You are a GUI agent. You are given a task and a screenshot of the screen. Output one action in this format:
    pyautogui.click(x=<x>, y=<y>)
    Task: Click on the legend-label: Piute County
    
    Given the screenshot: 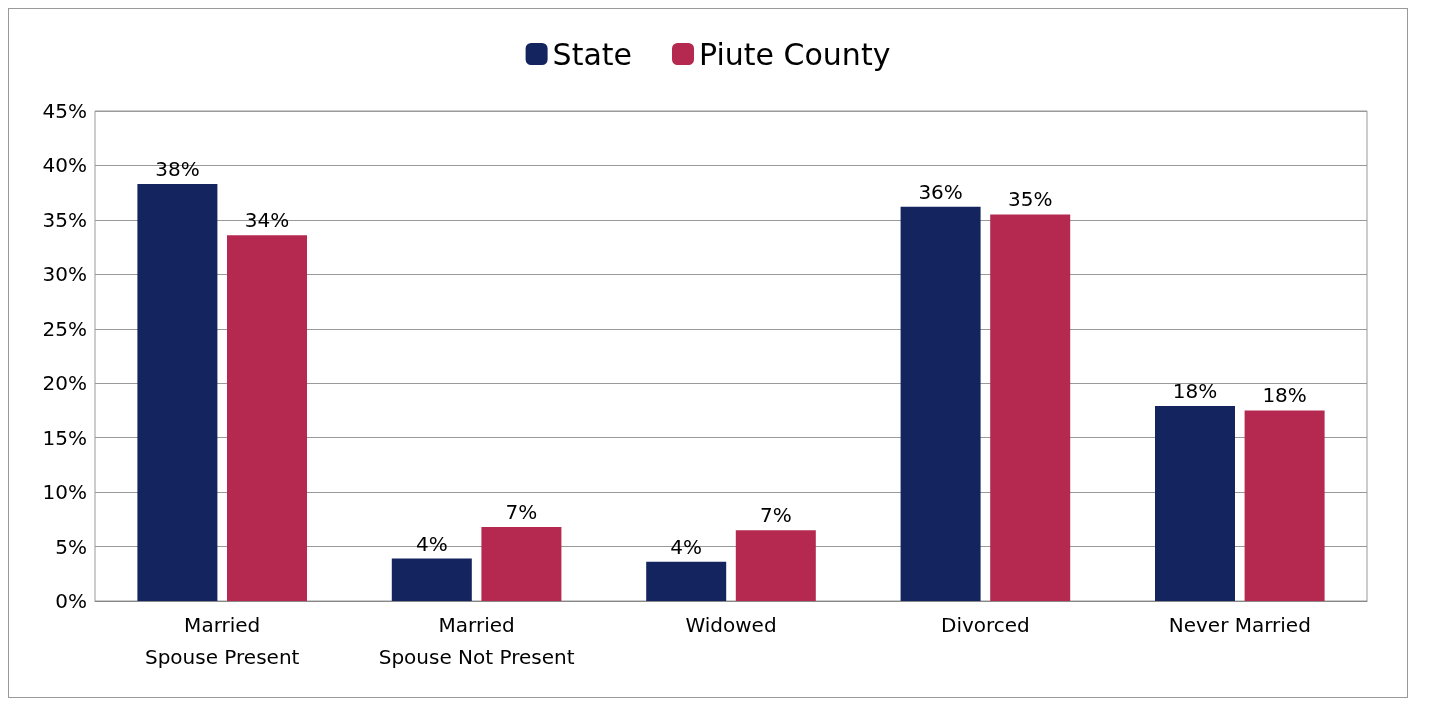 What is the action you would take?
    pyautogui.click(x=795, y=54)
    